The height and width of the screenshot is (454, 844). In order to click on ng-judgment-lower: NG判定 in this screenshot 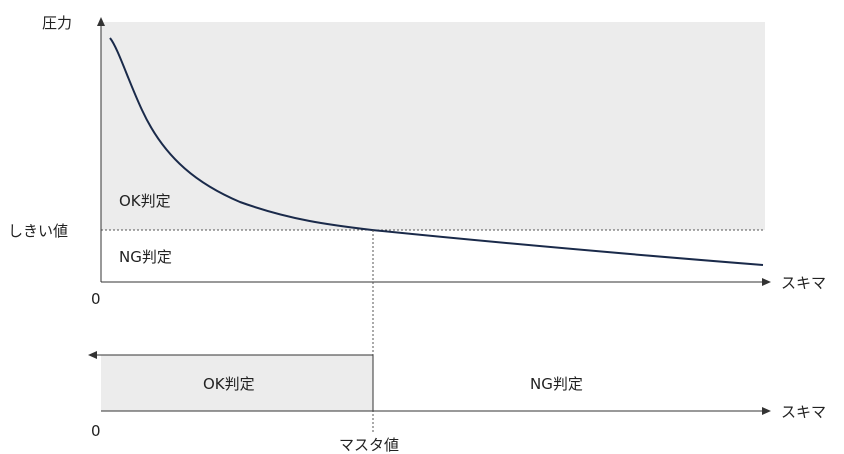, I will do `click(556, 384)`.